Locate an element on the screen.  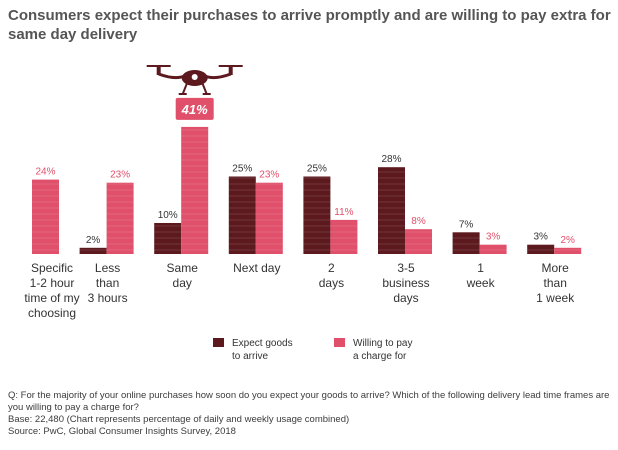
data-label-expect: 2% is located at coordinates (93, 240).